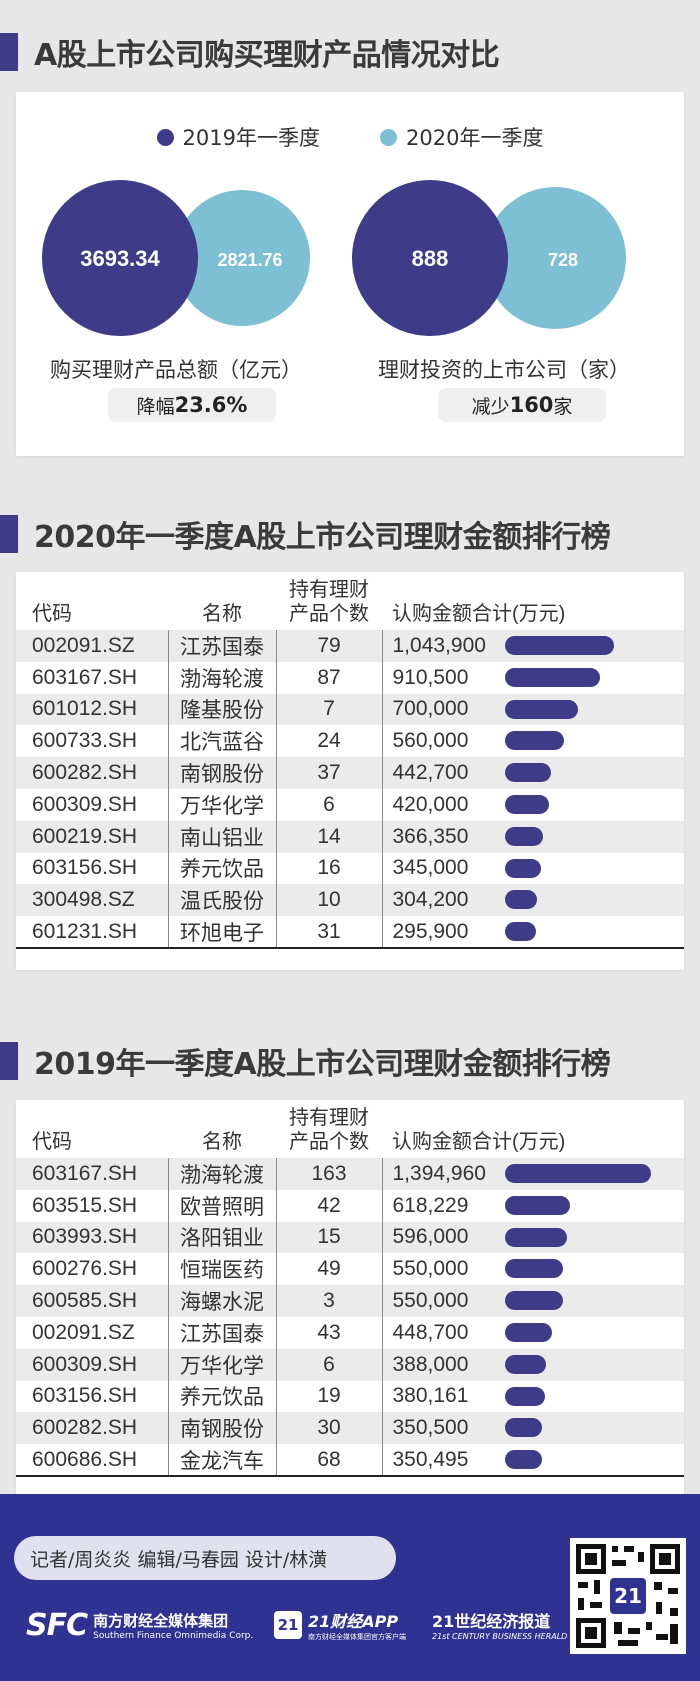  I want to click on stock-code: 603167.SH, so click(85, 1173).